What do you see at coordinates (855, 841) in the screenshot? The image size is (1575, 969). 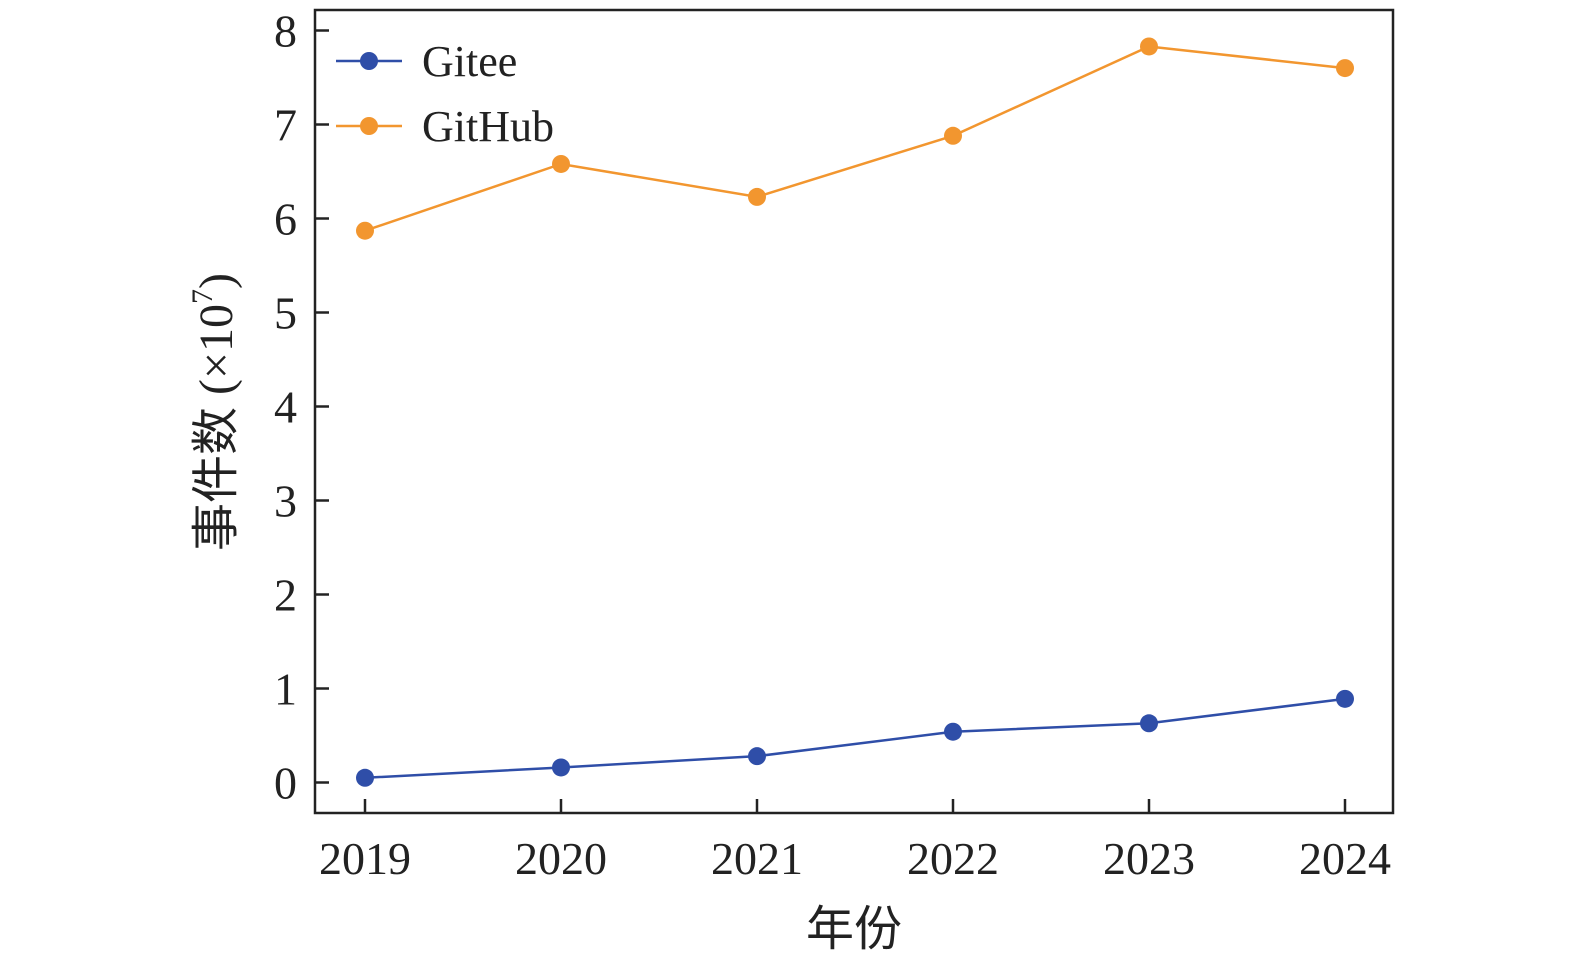 I see `x-axis: 2019 2020 2021 2022 2023 2024` at bounding box center [855, 841].